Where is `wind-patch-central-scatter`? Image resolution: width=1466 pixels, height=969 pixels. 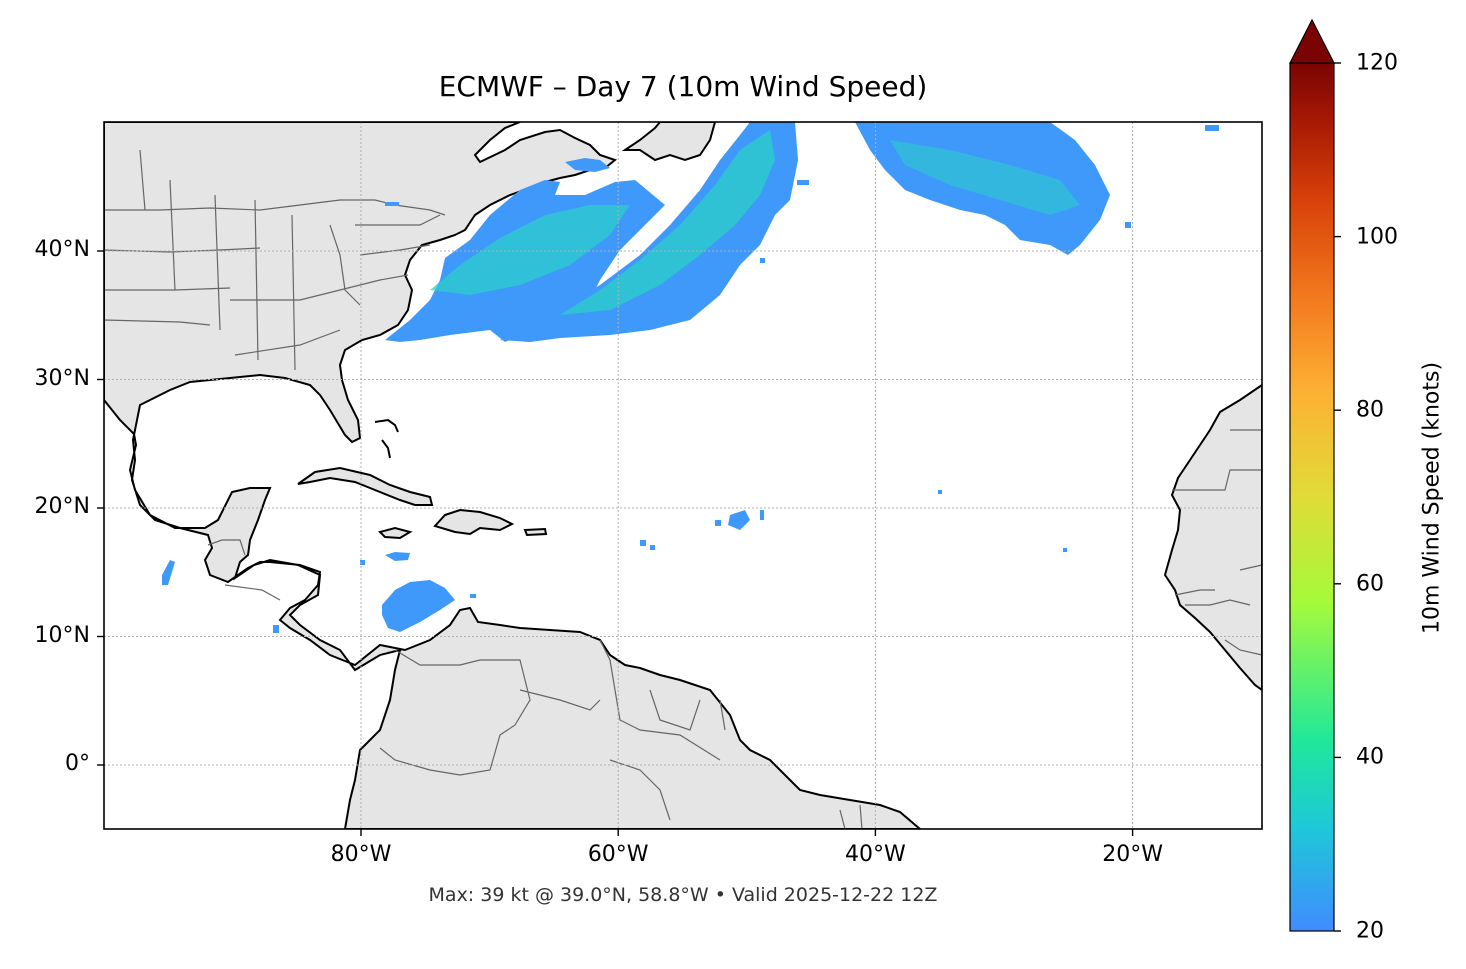 wind-patch-central-scatter is located at coordinates (739, 520).